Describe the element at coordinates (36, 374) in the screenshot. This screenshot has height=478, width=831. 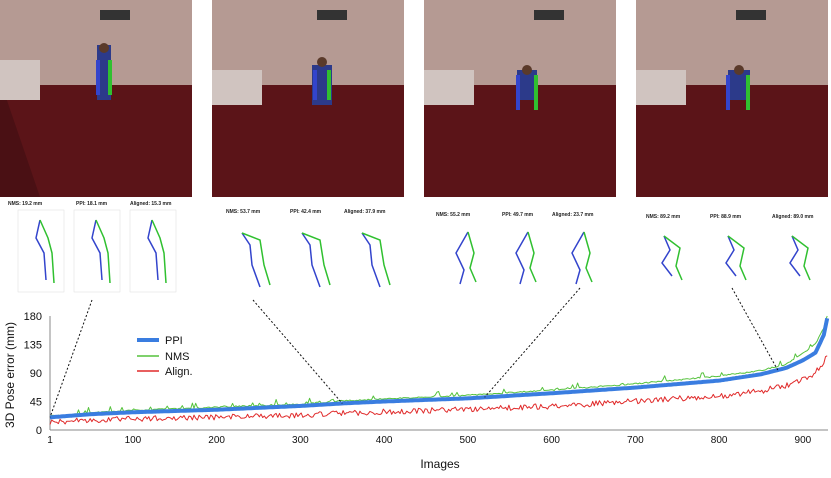
I see `y-tick-label: 90` at that location.